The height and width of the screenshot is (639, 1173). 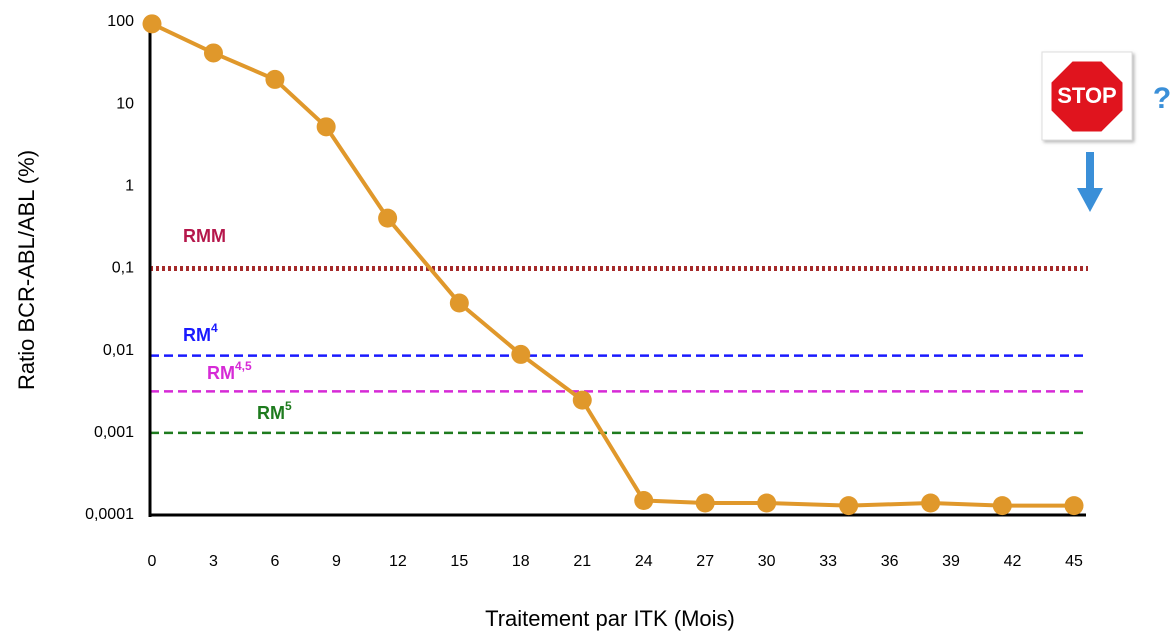 What do you see at coordinates (644, 561) in the screenshot?
I see `x-tick-label: 24` at bounding box center [644, 561].